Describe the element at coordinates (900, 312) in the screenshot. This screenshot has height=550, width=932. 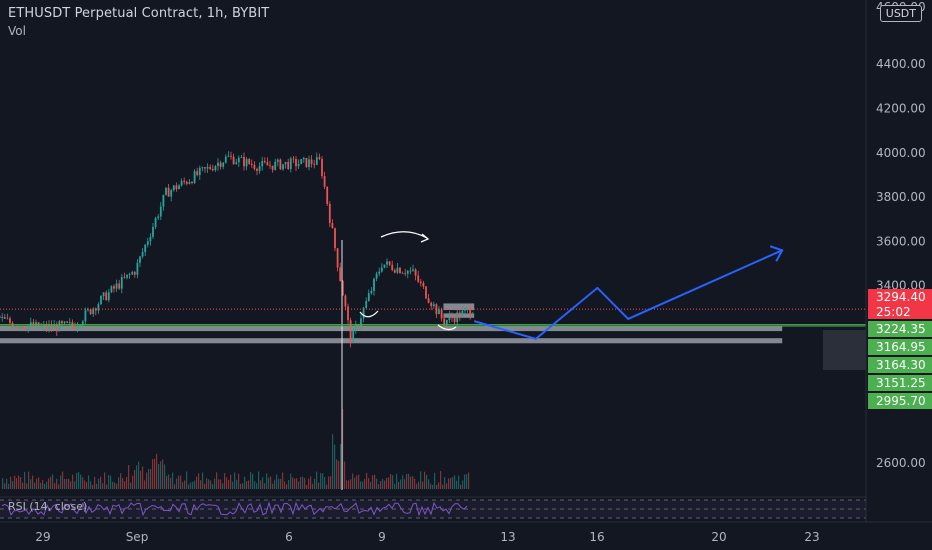
I see `bar-countdown: 25:02` at that location.